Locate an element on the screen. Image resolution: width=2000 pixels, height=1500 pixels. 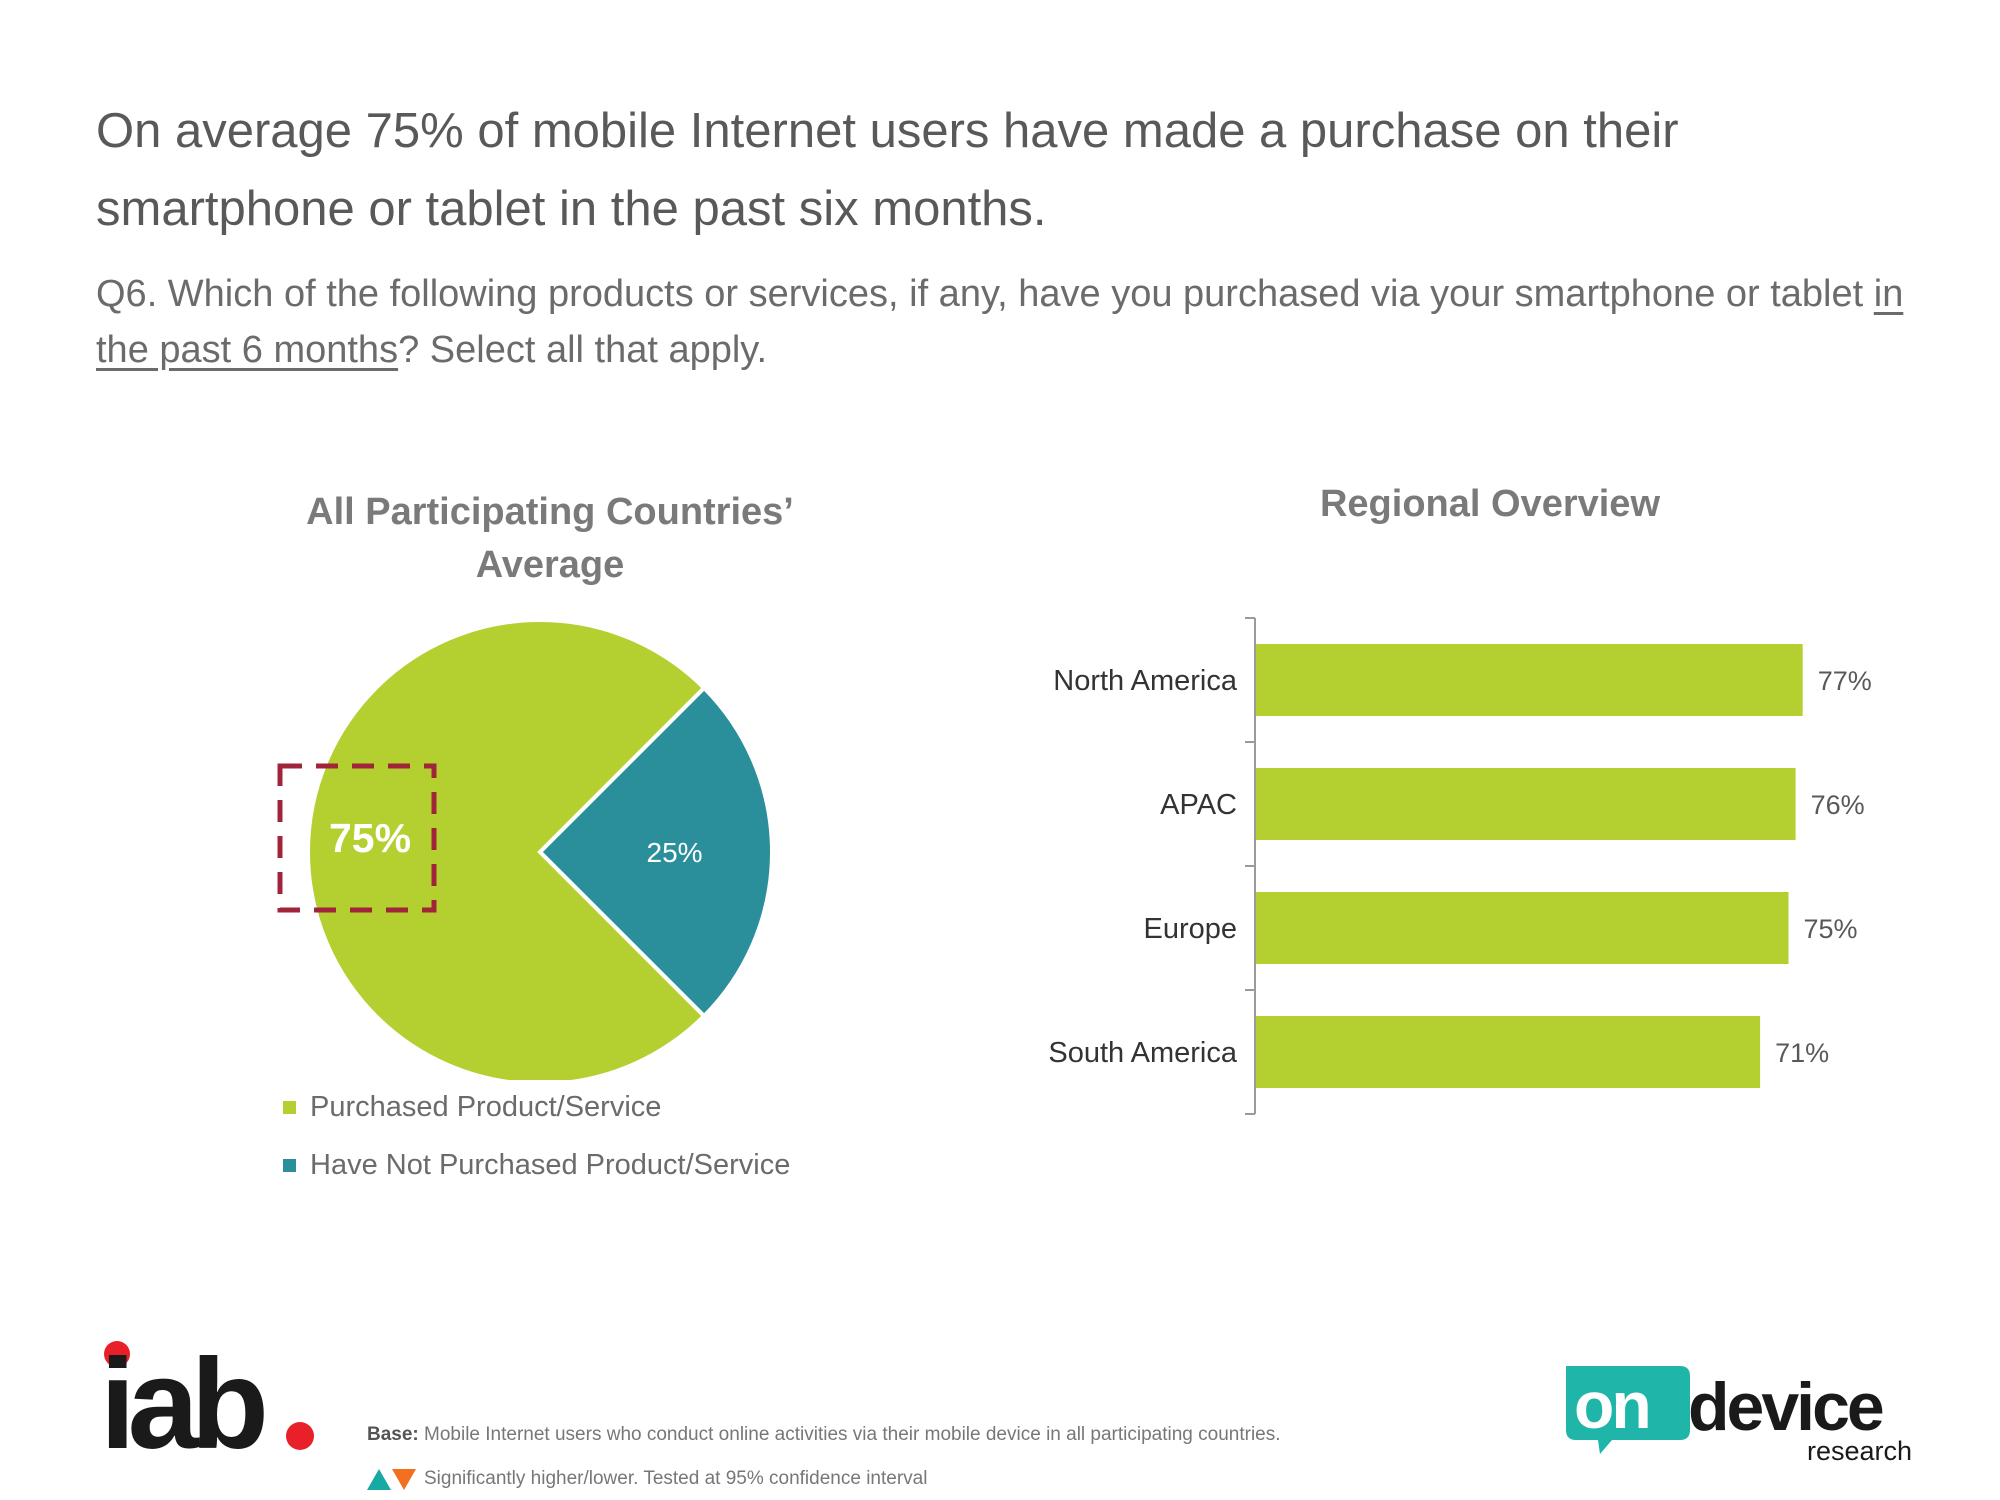
category-label: APAC is located at coordinates (1198, 805).